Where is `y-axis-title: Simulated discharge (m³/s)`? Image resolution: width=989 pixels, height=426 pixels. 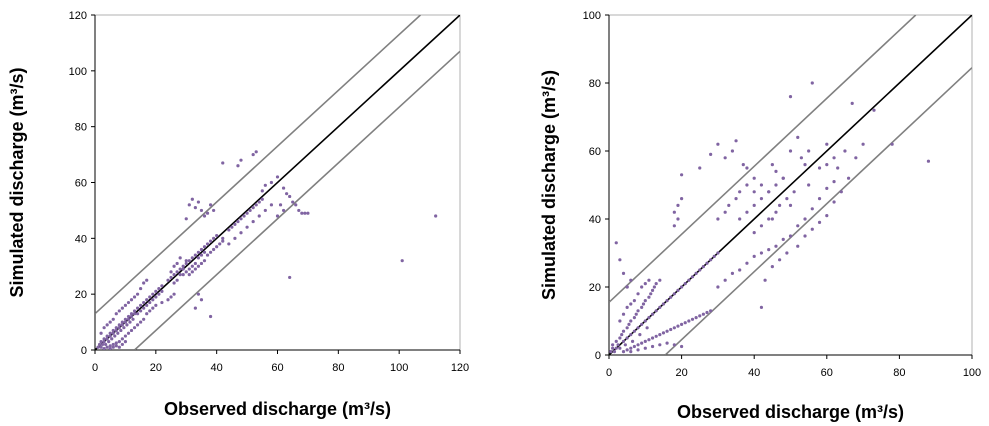
y-axis-title: Simulated discharge (m³/s) is located at coordinates (17, 182).